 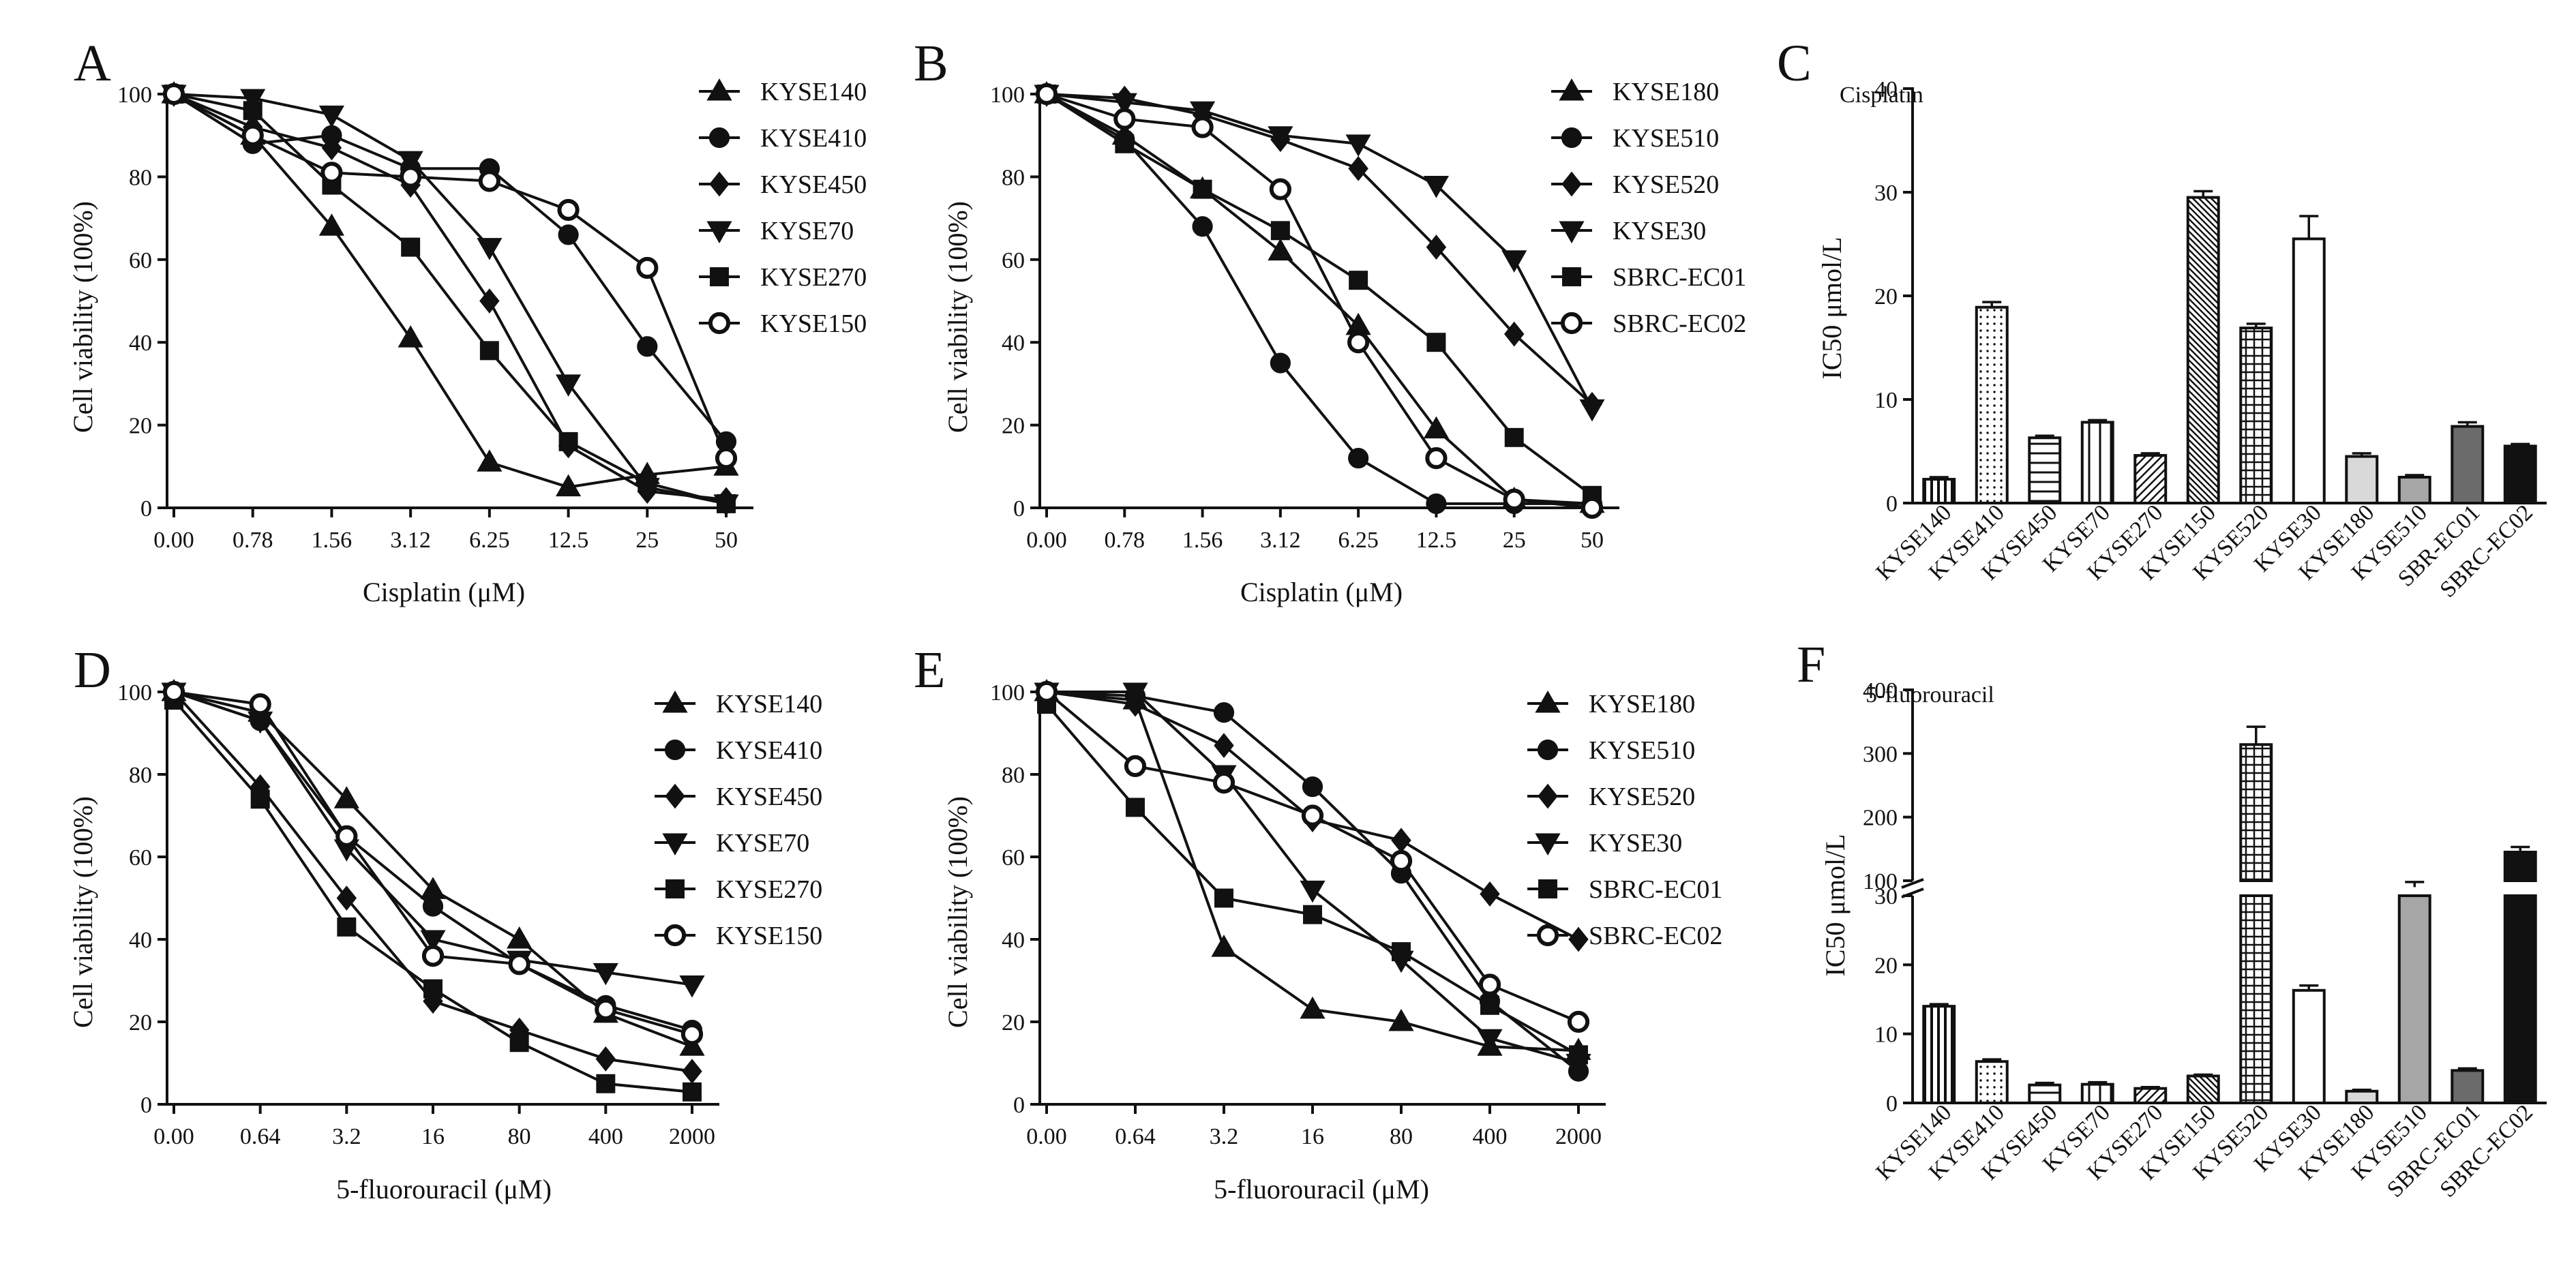 What do you see at coordinates (140, 775) in the screenshot?
I see `panel-d-ytick-label: 80` at bounding box center [140, 775].